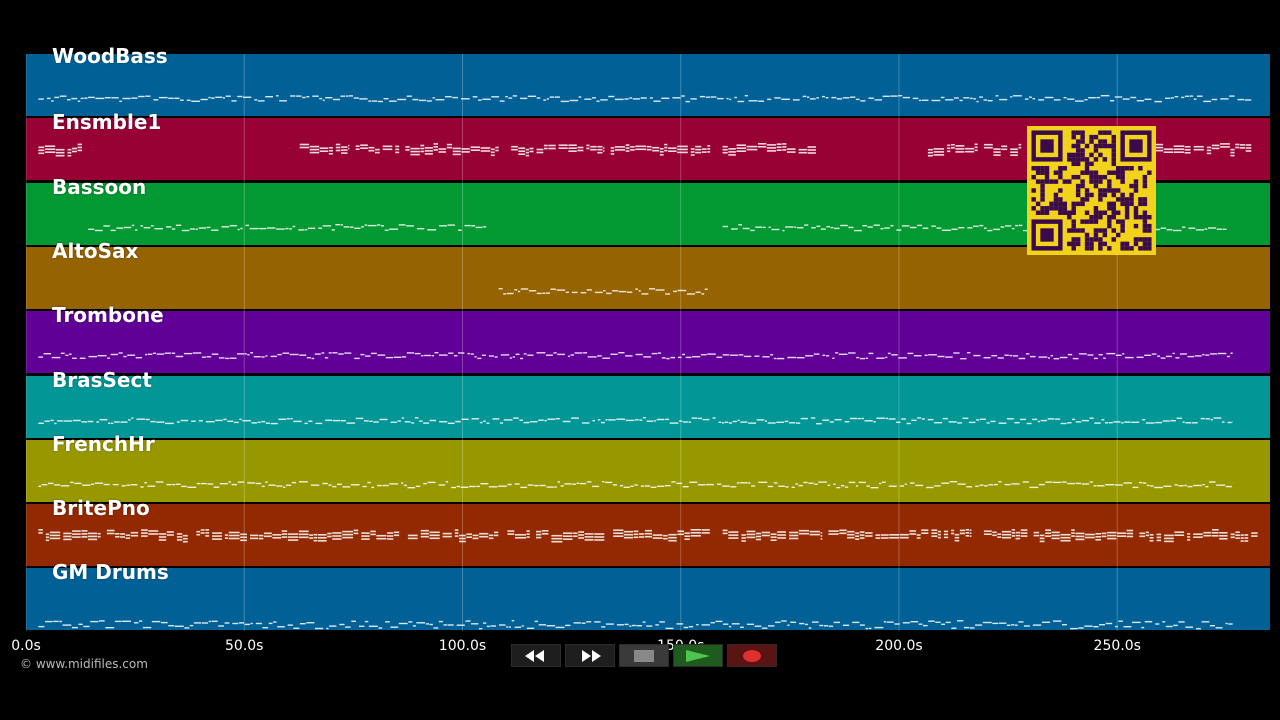 Image resolution: width=1280 pixels, height=720 pixels. What do you see at coordinates (99, 186) in the screenshot?
I see `track-label: Bassoon` at bounding box center [99, 186].